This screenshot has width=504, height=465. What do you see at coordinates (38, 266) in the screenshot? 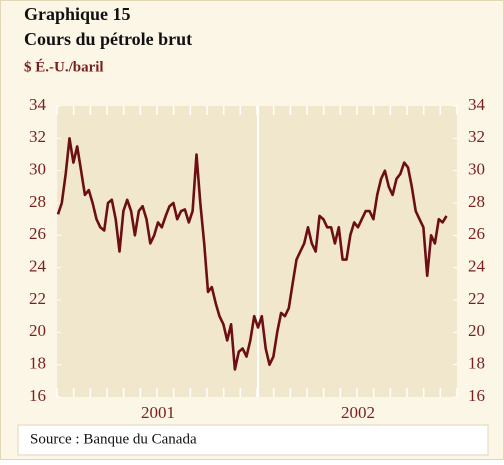
I see `y-tick-label: 24` at bounding box center [38, 266].